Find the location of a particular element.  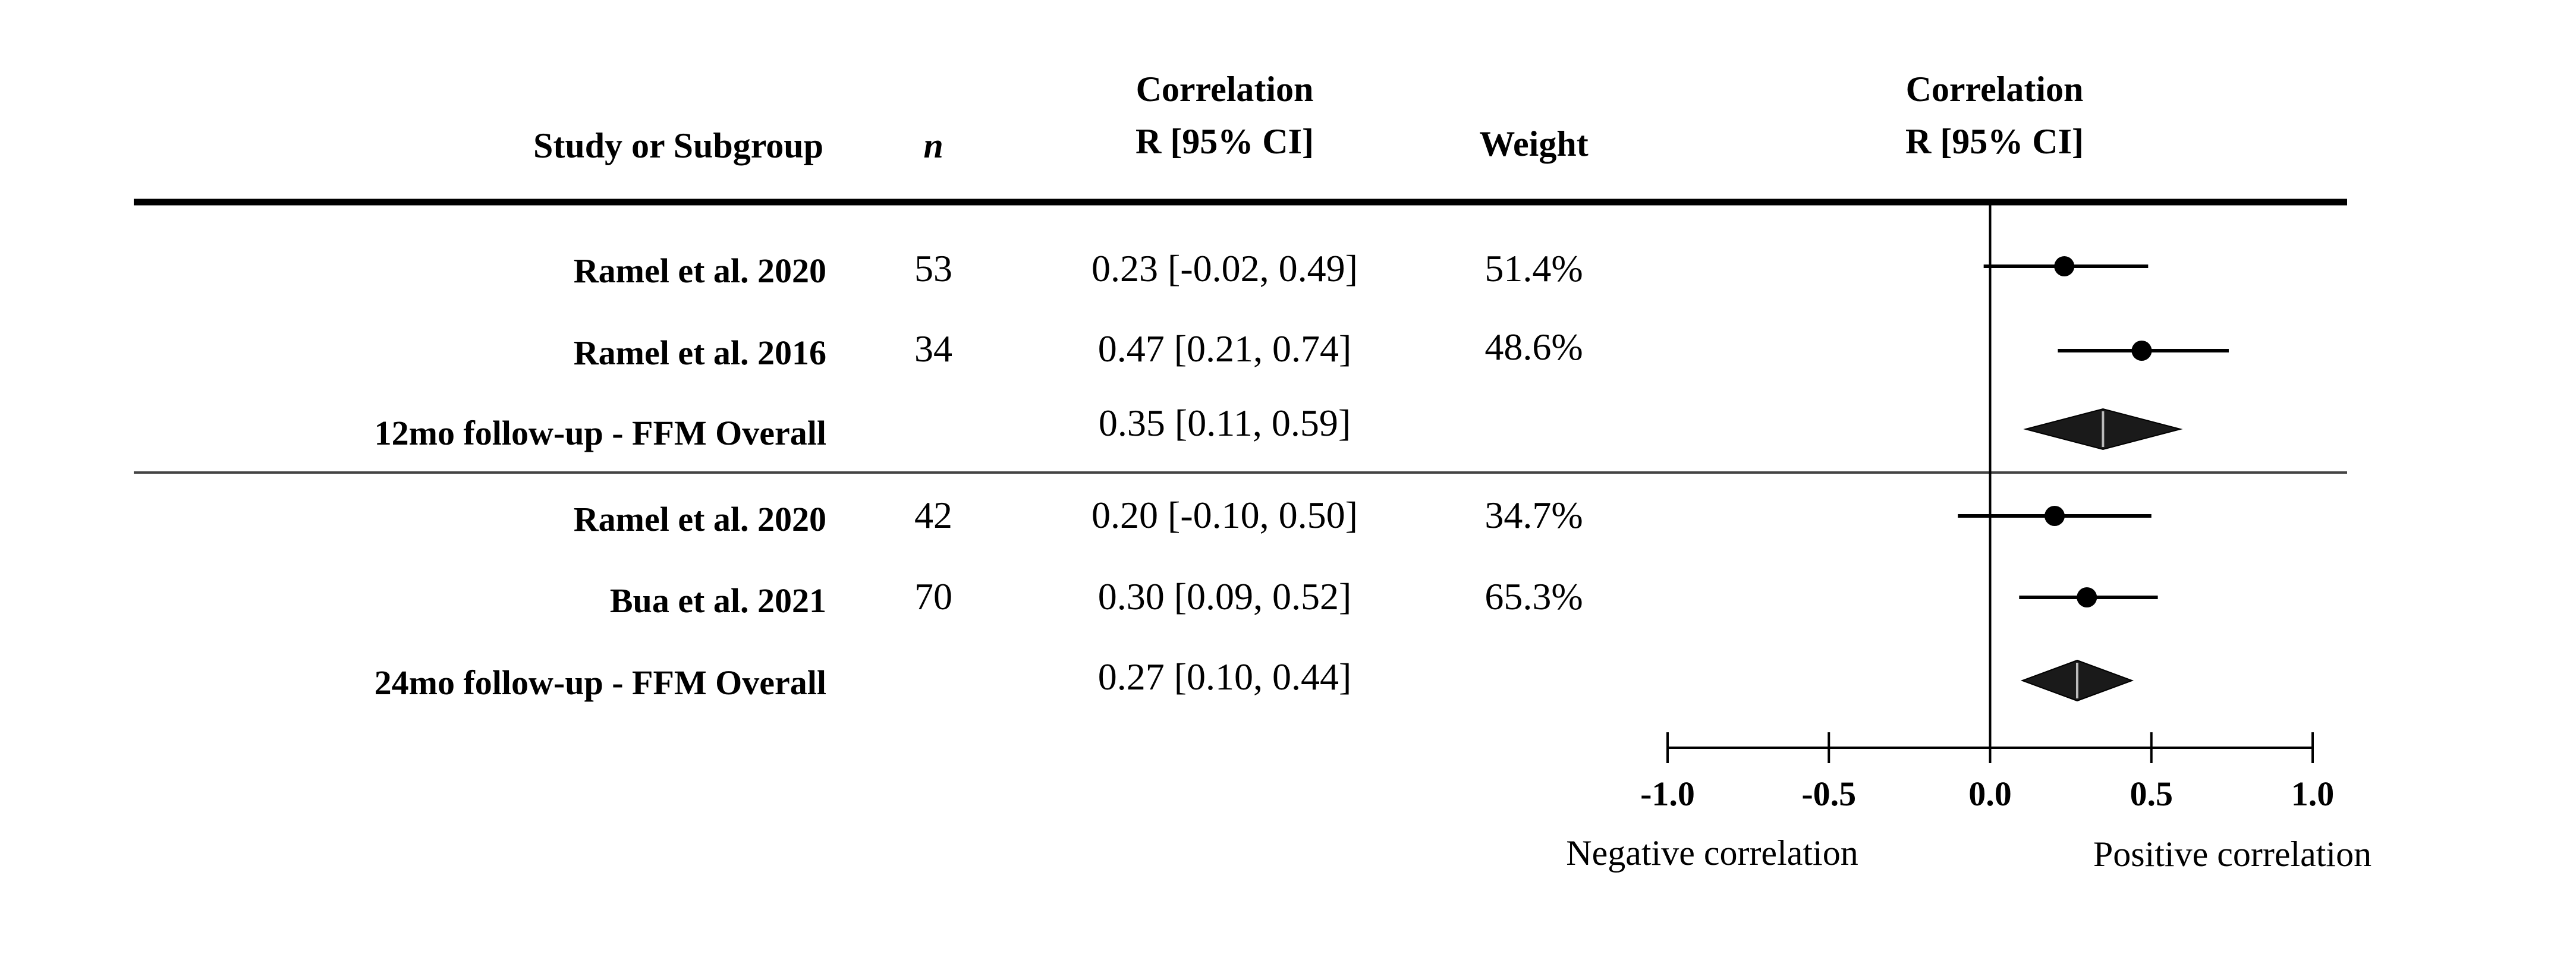

x-tick-label: 1.0 is located at coordinates (2313, 793).